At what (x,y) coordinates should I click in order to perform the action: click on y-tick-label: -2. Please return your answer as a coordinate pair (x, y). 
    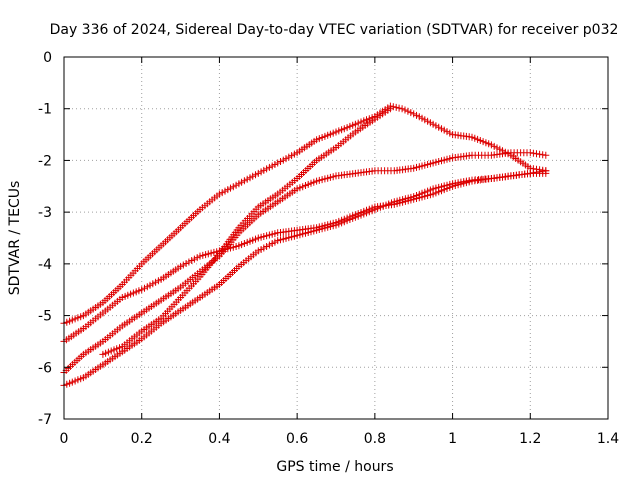
    Looking at the image, I should click on (45, 161).